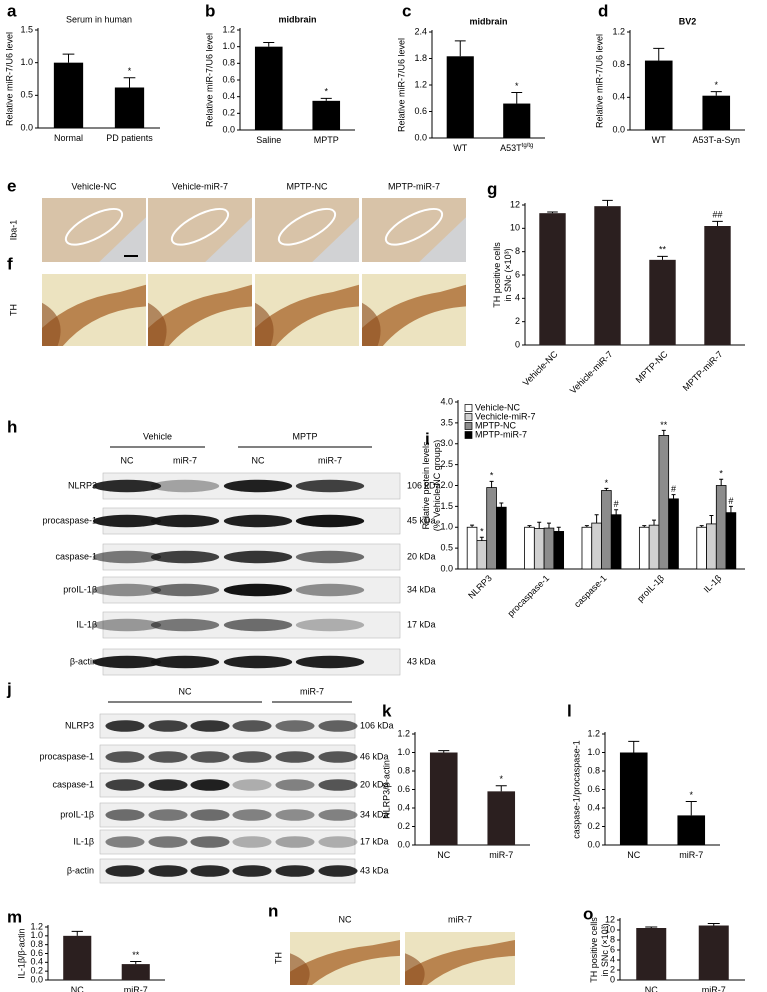 Image resolution: width=767 pixels, height=992 pixels. Describe the element at coordinates (420, 58) in the screenshot. I see `y-tick-label: 1.8` at that location.